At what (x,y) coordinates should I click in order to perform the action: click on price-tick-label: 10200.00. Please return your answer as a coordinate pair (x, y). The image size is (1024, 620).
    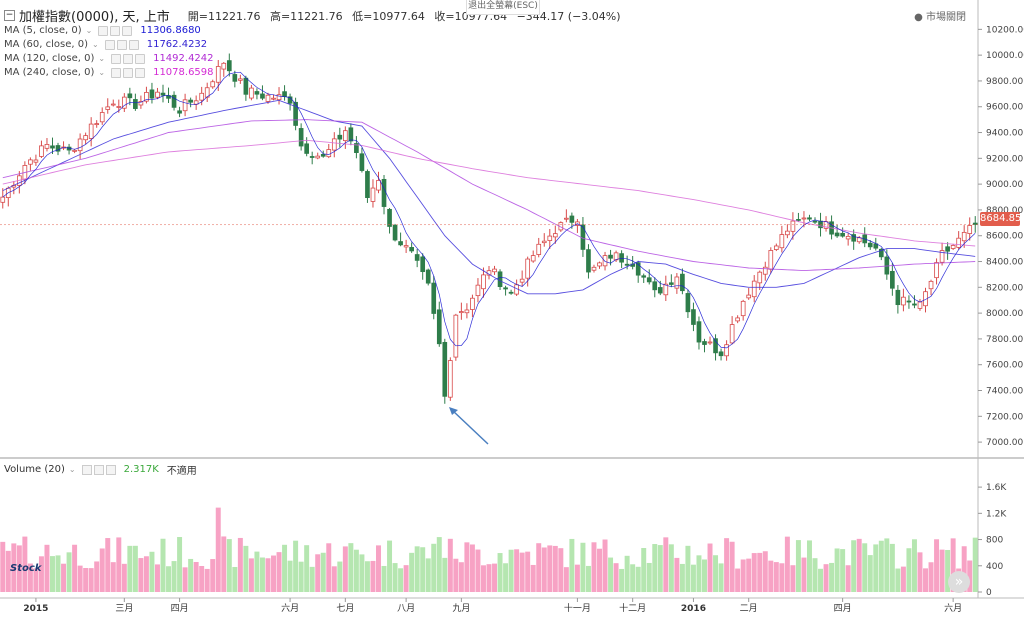
    Looking at the image, I should click on (1005, 30).